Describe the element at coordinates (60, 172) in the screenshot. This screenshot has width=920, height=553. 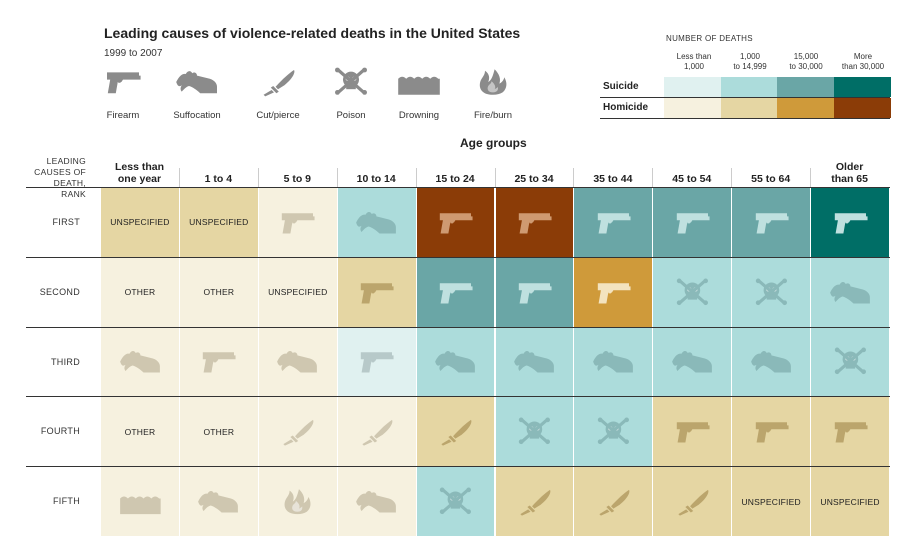
I see `rank-header-line: CAUSES OF` at that location.